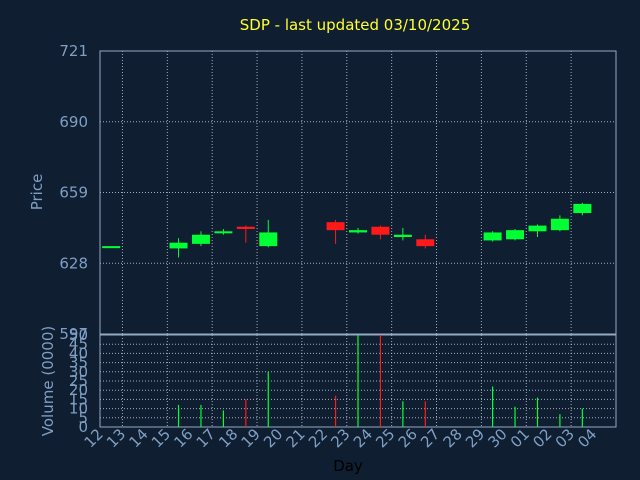 The width and height of the screenshot is (640, 480). What do you see at coordinates (587, 438) in the screenshot?
I see `x-tick-label: 04` at bounding box center [587, 438].